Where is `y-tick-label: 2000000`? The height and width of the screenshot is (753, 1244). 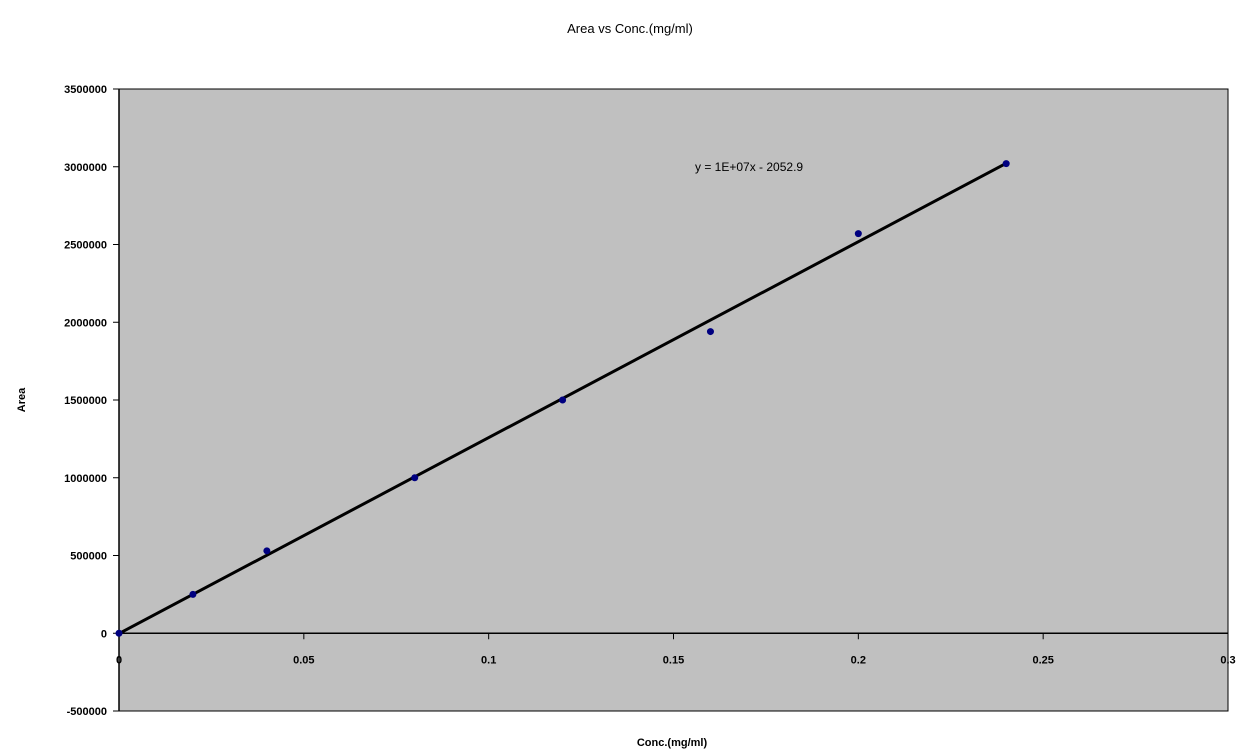 y-tick-label: 2000000 is located at coordinates (85, 323).